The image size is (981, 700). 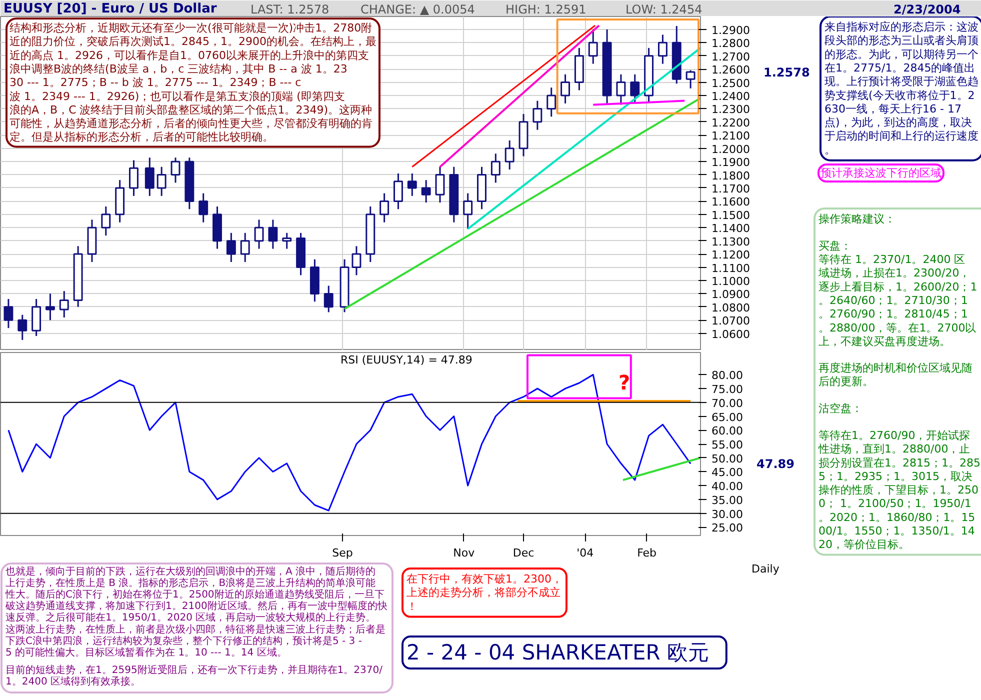 I want to click on text: 2/23/2004, so click(x=927, y=9).